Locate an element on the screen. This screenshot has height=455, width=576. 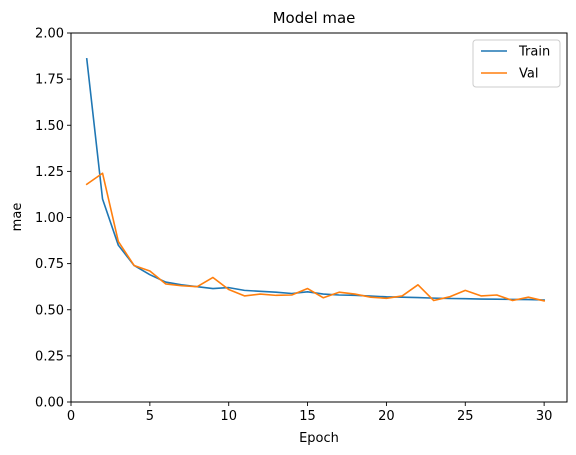
x-tick-label: 0 is located at coordinates (71, 416).